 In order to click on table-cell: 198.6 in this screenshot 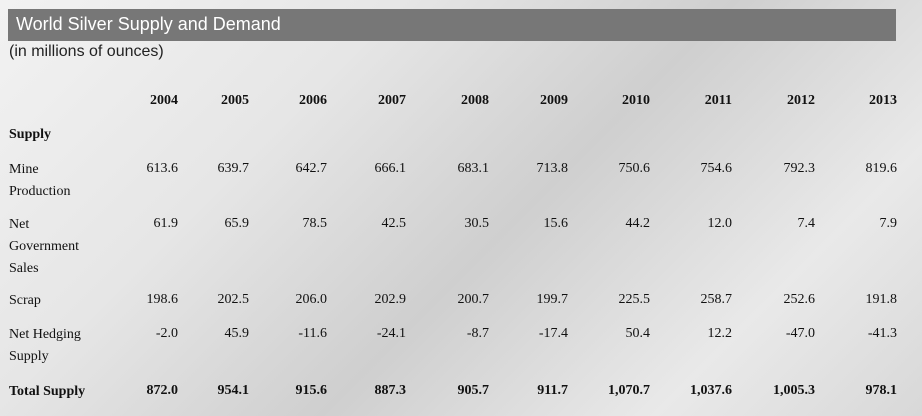, I will do `click(162, 299)`.